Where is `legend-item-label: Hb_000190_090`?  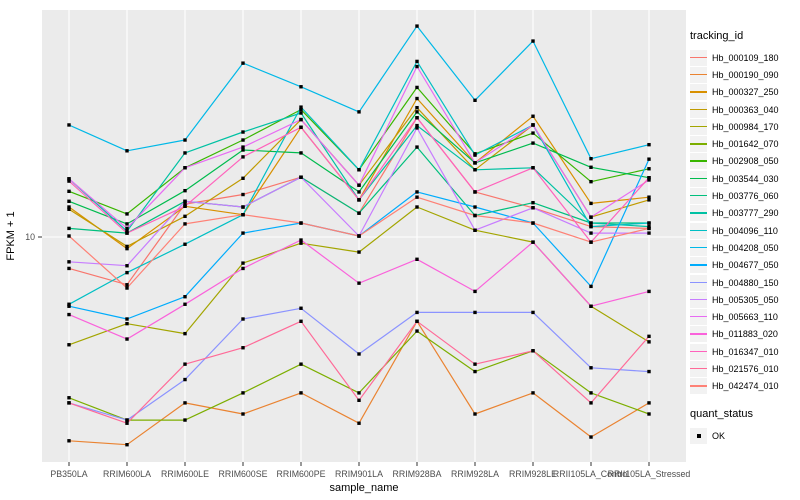 legend-item-label: Hb_000190_090 is located at coordinates (745, 74).